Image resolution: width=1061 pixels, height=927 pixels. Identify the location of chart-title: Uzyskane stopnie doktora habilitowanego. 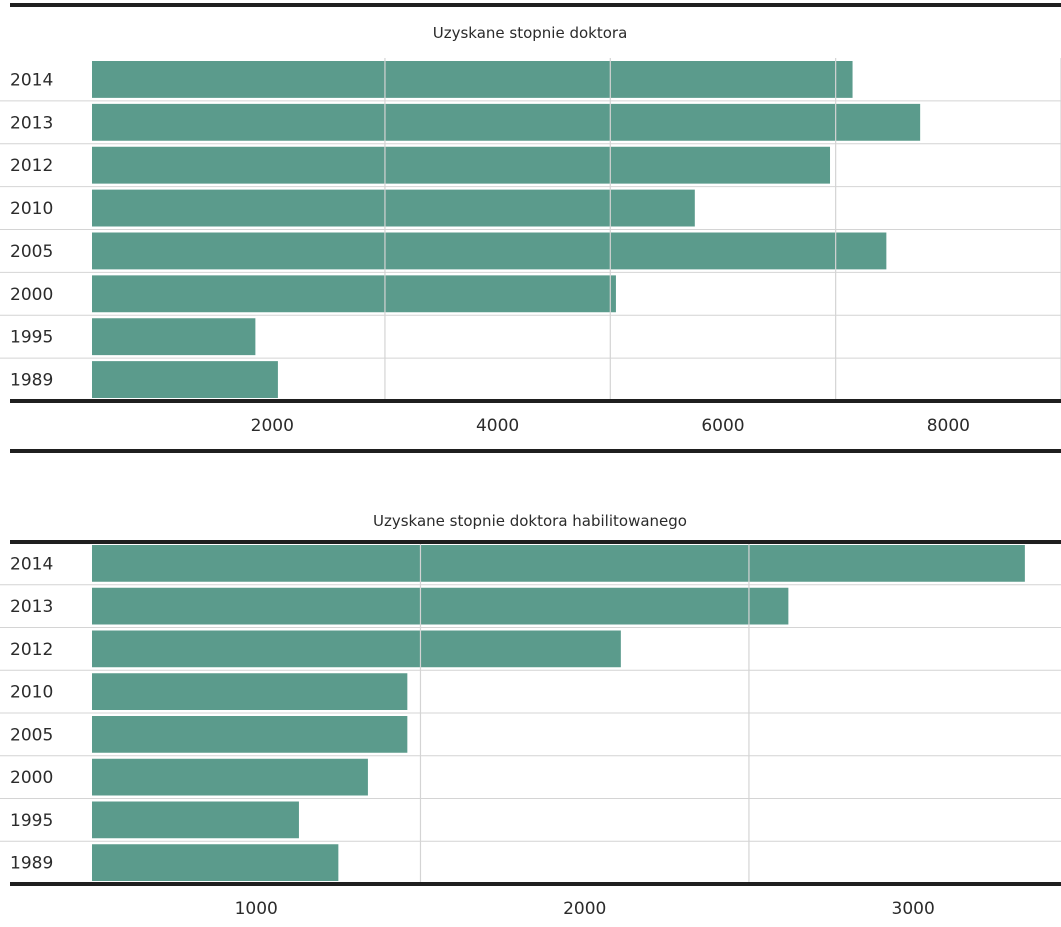
(530, 521).